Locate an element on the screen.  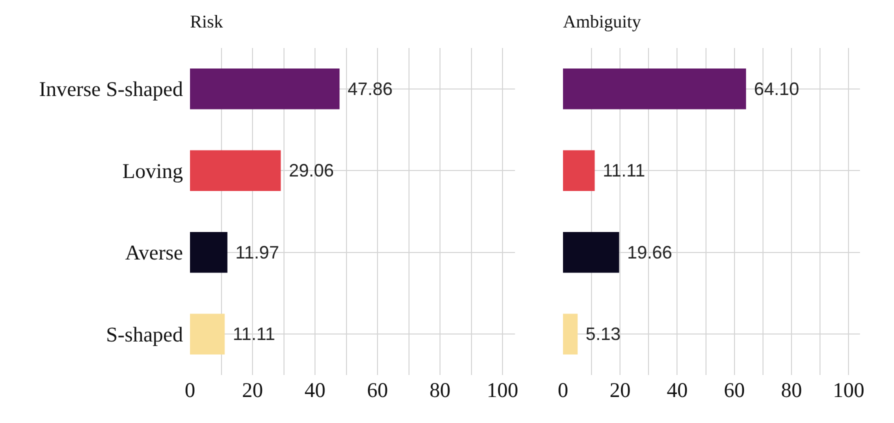
data-label: 29.06 is located at coordinates (309, 170).